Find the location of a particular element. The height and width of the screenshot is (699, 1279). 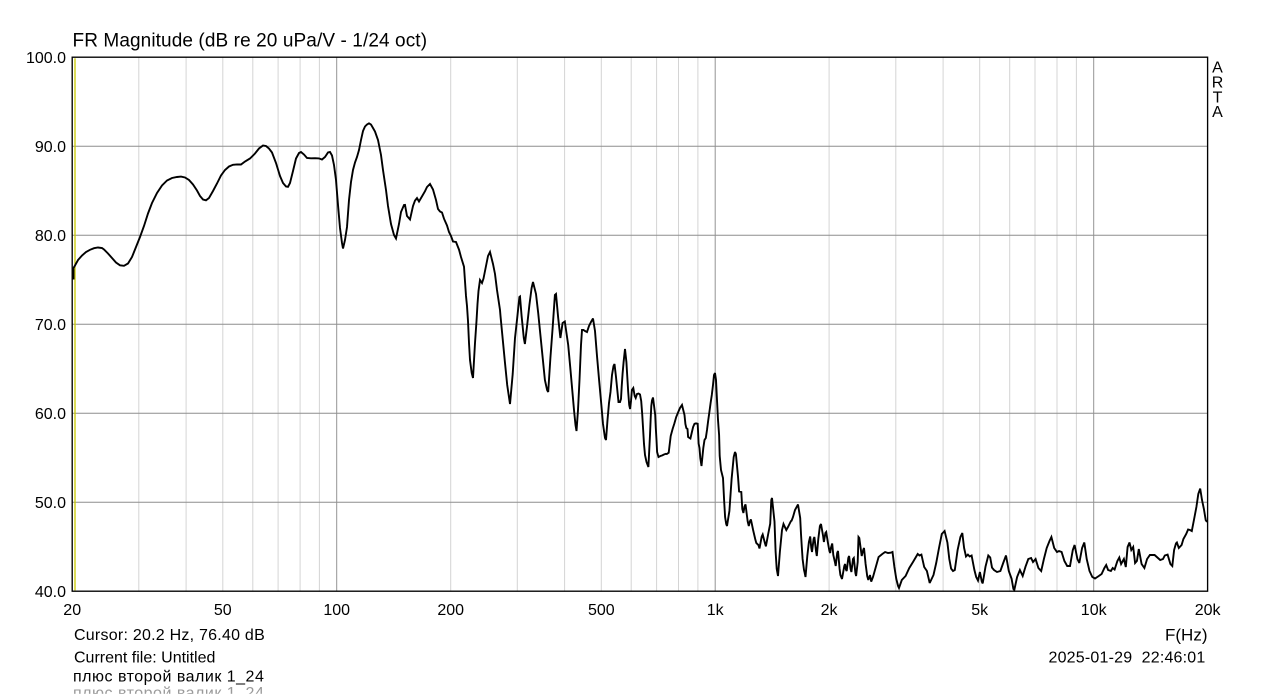

svg-text: 2025-01-29 22:46:01 is located at coordinates (1126, 658).